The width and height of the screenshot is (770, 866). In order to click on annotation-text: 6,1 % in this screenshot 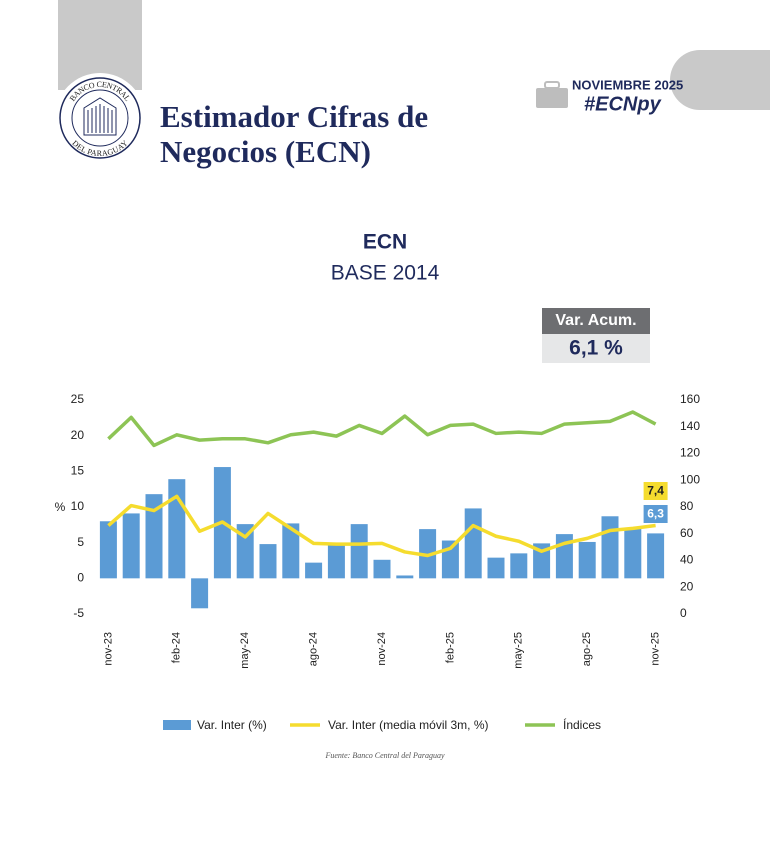, I will do `click(596, 348)`.